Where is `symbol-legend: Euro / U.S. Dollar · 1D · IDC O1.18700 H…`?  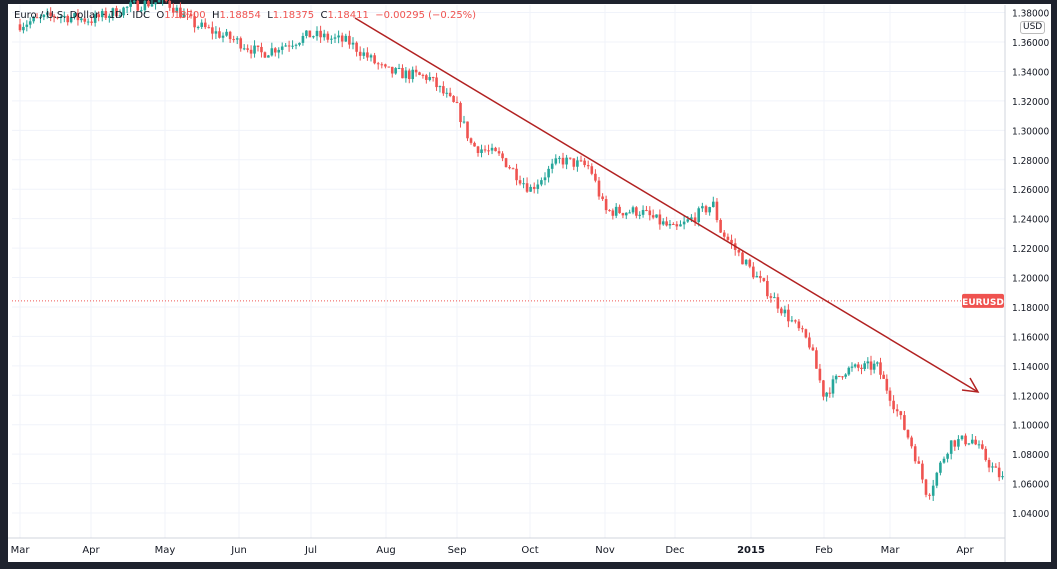 symbol-legend: Euro / U.S. Dollar · 1D · IDC O1.18700 H… is located at coordinates (245, 15).